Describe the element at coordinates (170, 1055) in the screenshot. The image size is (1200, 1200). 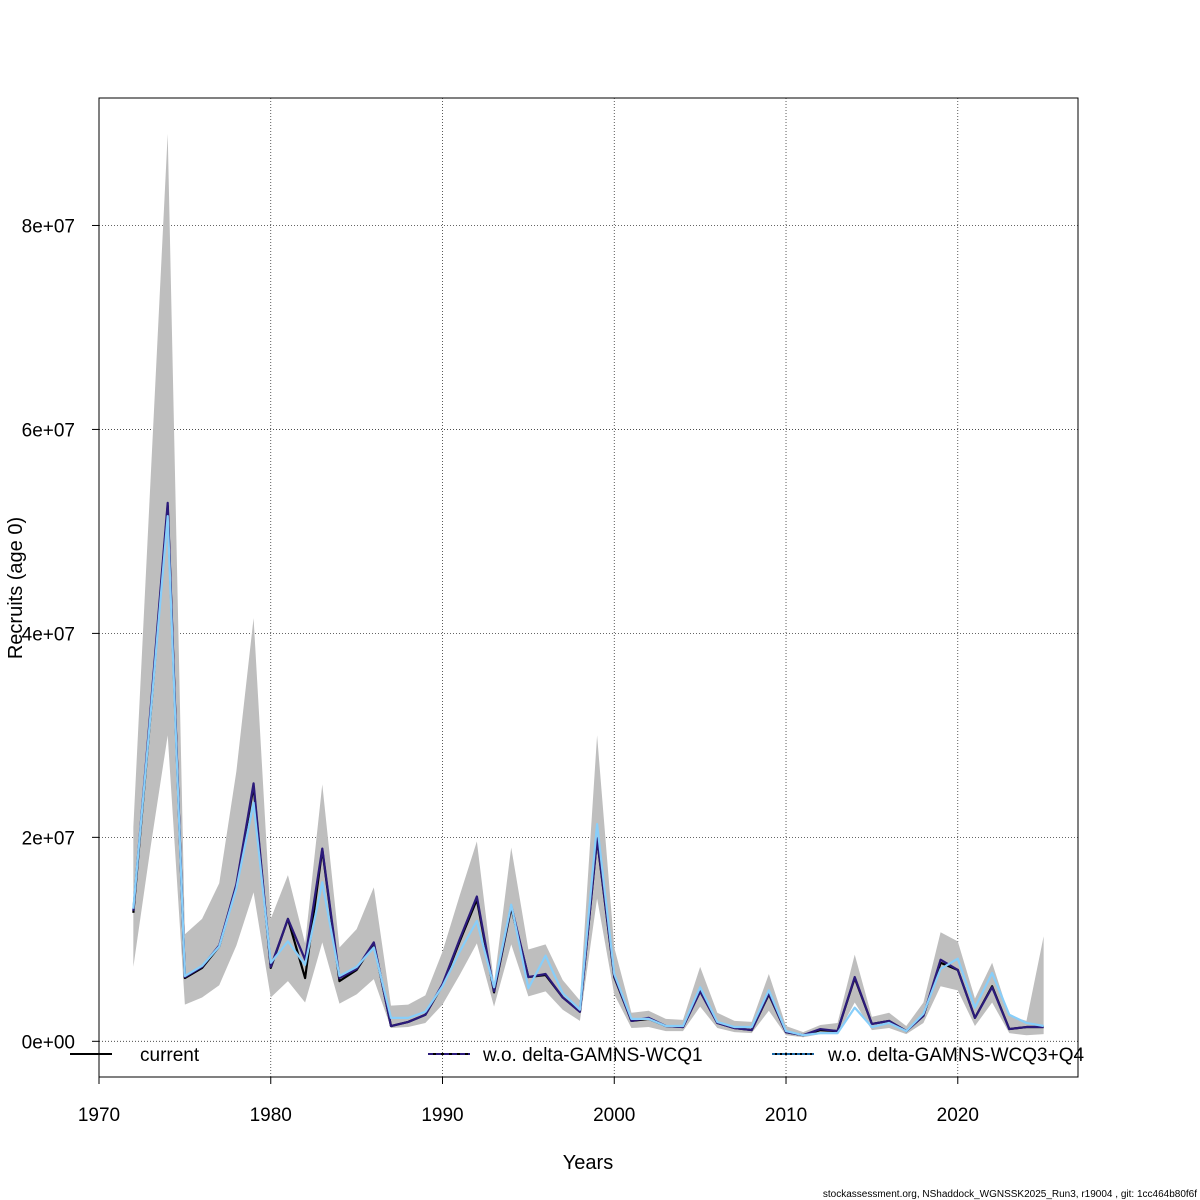
I see `legend-label-1: current` at that location.